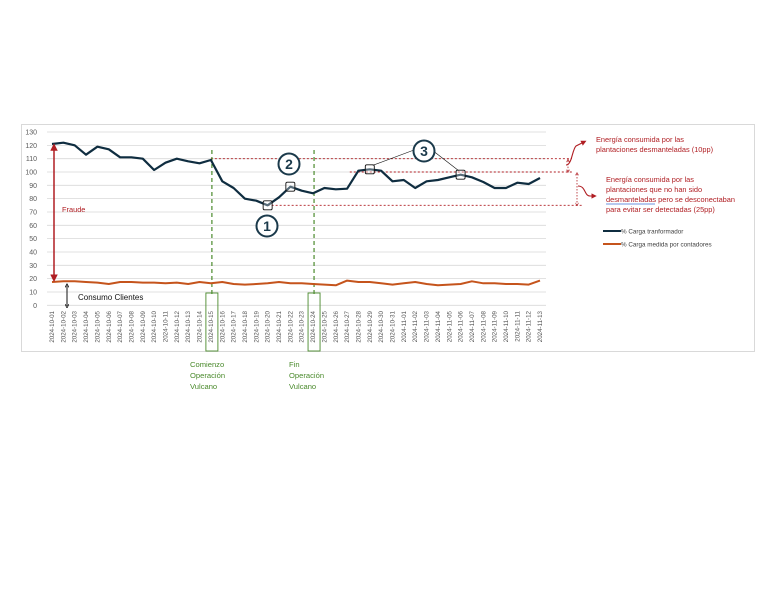 The width and height of the screenshot is (760, 600). What do you see at coordinates (517, 325) in the screenshot?
I see `x-tick-label: 2024-11-11` at bounding box center [517, 325].